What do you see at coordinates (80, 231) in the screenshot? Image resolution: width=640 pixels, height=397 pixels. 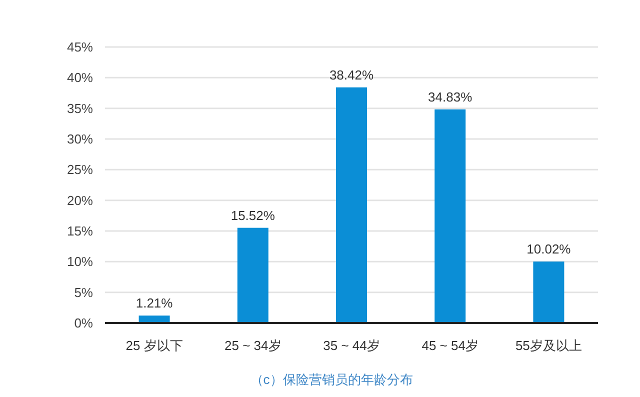 I see `y-tick-label: 15%` at bounding box center [80, 231].